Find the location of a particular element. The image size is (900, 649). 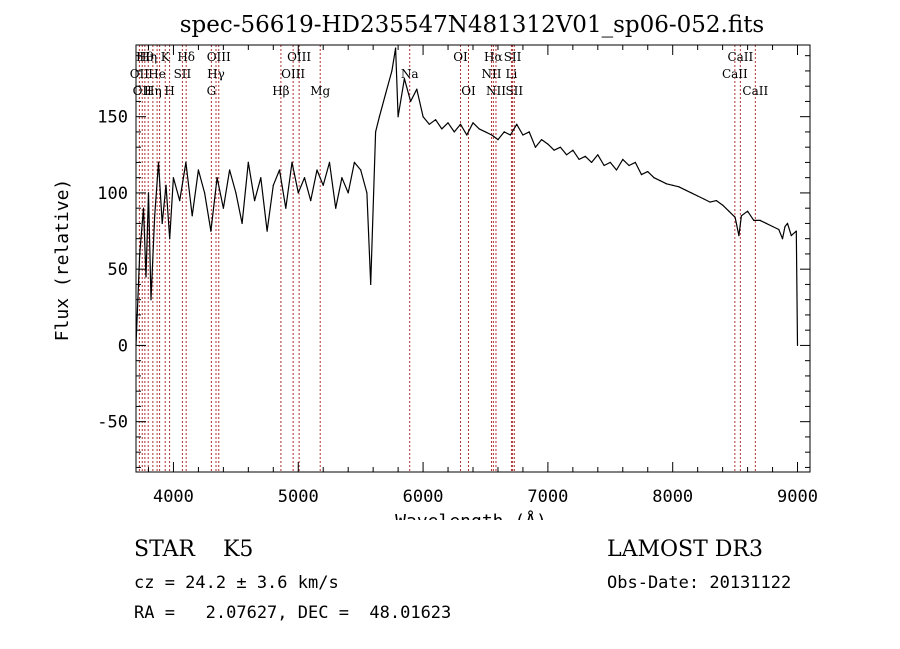

object-class: STAR K5 is located at coordinates (194, 549).